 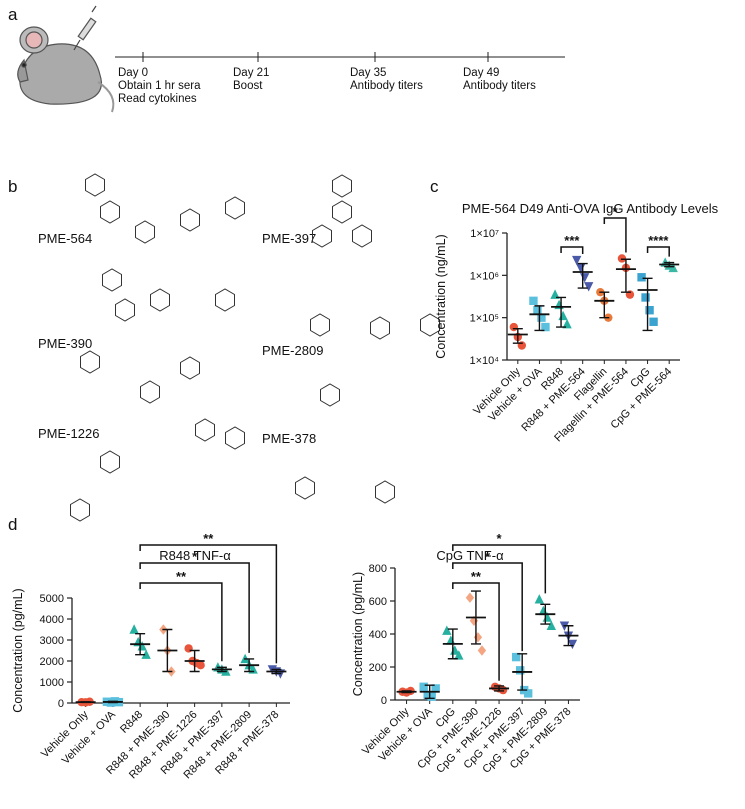 I want to click on y-tick-label: 800, so click(x=378, y=569).